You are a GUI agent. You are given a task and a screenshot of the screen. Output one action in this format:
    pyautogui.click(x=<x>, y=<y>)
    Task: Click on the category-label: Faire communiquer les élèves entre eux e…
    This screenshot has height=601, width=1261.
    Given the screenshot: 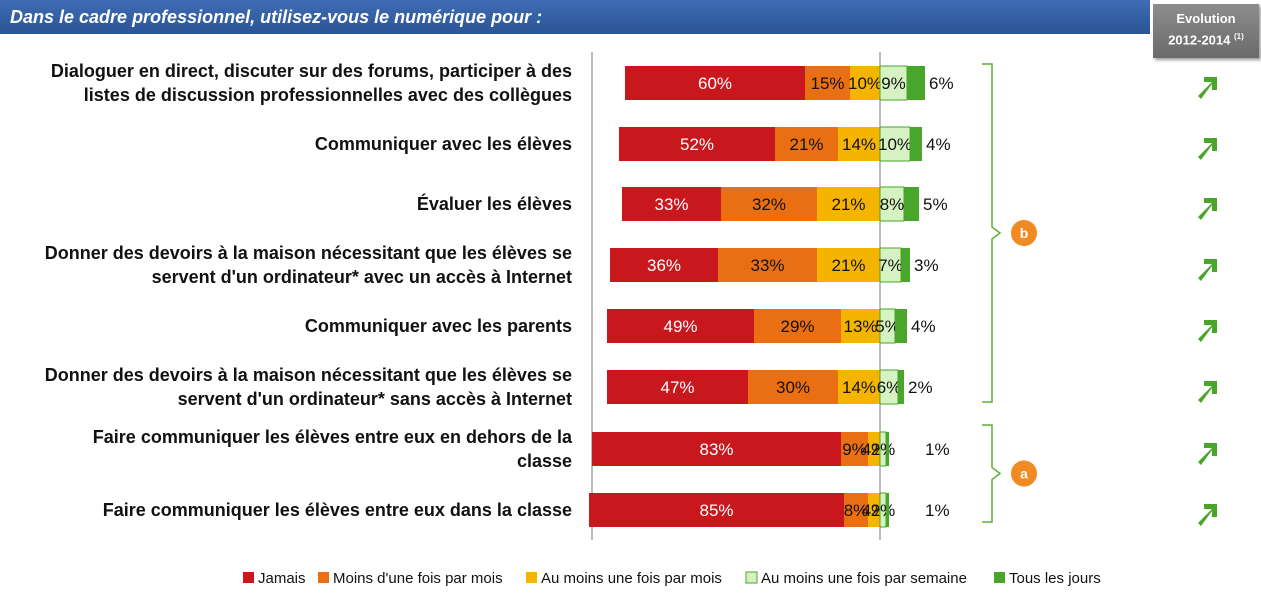 What is the action you would take?
    pyautogui.click(x=333, y=437)
    